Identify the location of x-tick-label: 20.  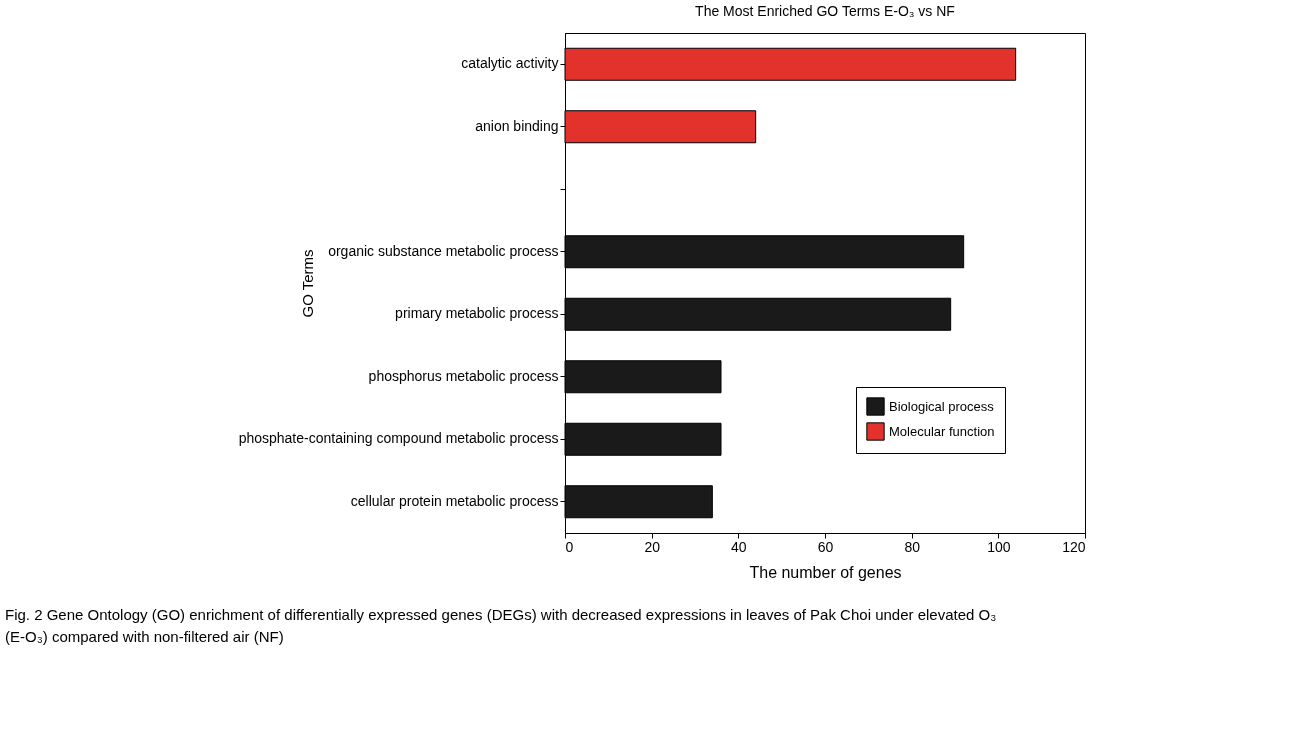
(652, 546).